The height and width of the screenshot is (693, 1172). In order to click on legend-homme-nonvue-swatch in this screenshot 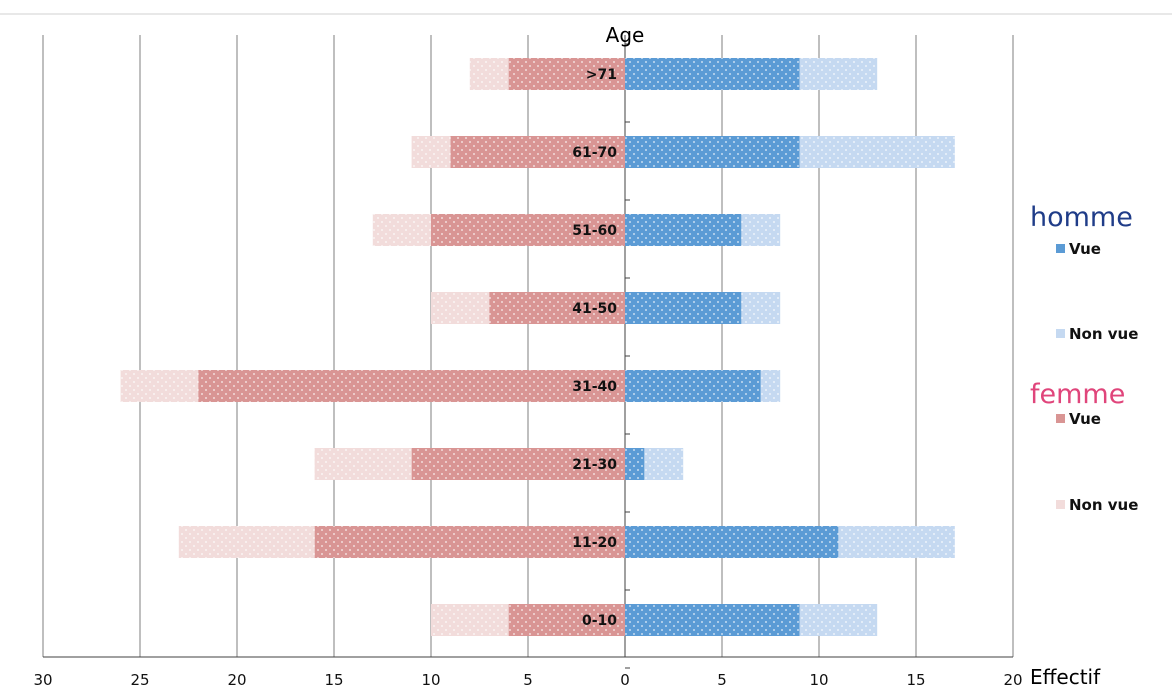, I will do `click(1060, 333)`.